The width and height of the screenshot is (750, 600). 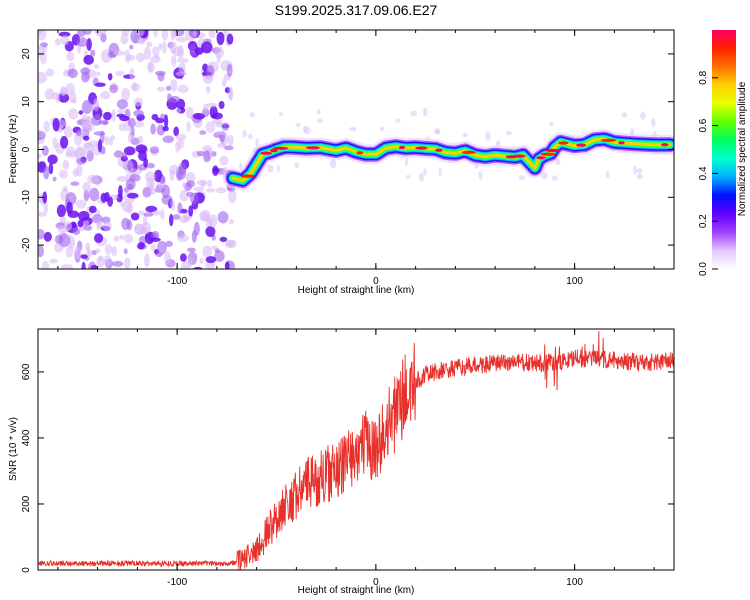 I want to click on colorbar-tick-label: 0.6, so click(x=703, y=125).